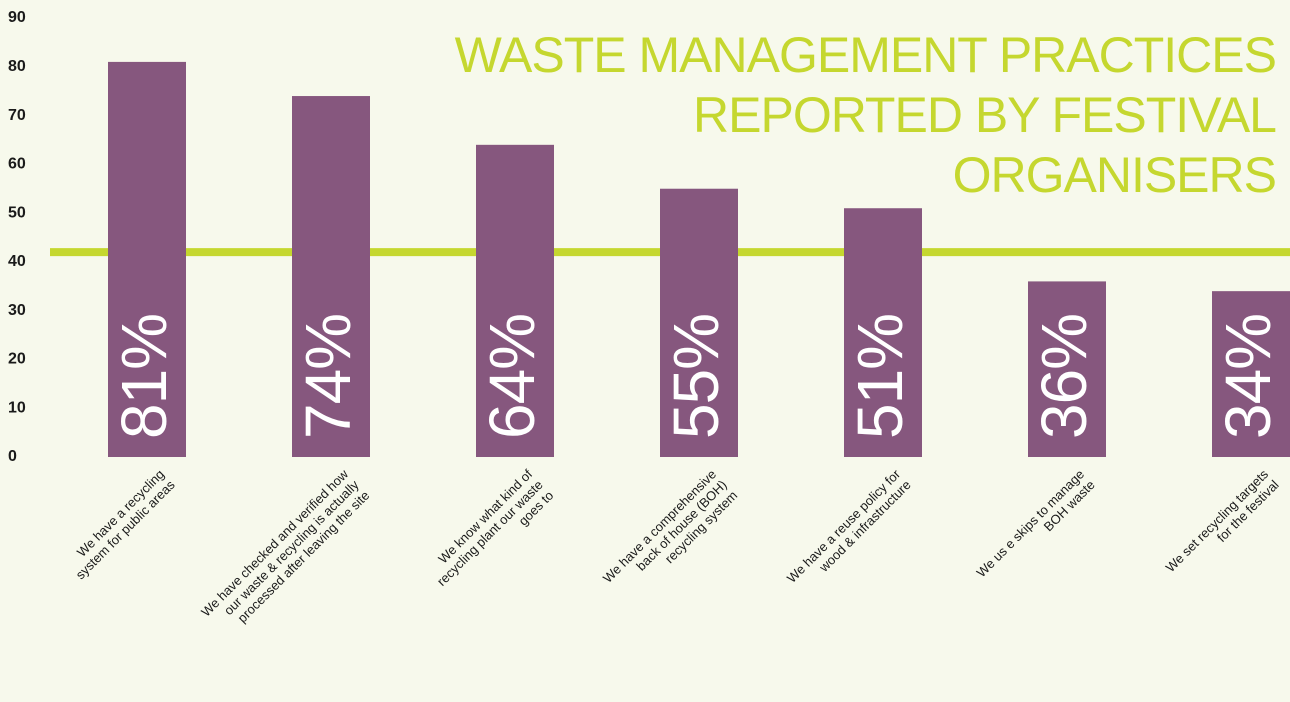 This screenshot has width=1290, height=702. What do you see at coordinates (984, 115) in the screenshot?
I see `chart-title: REPORTED BY FESTIVAL` at bounding box center [984, 115].